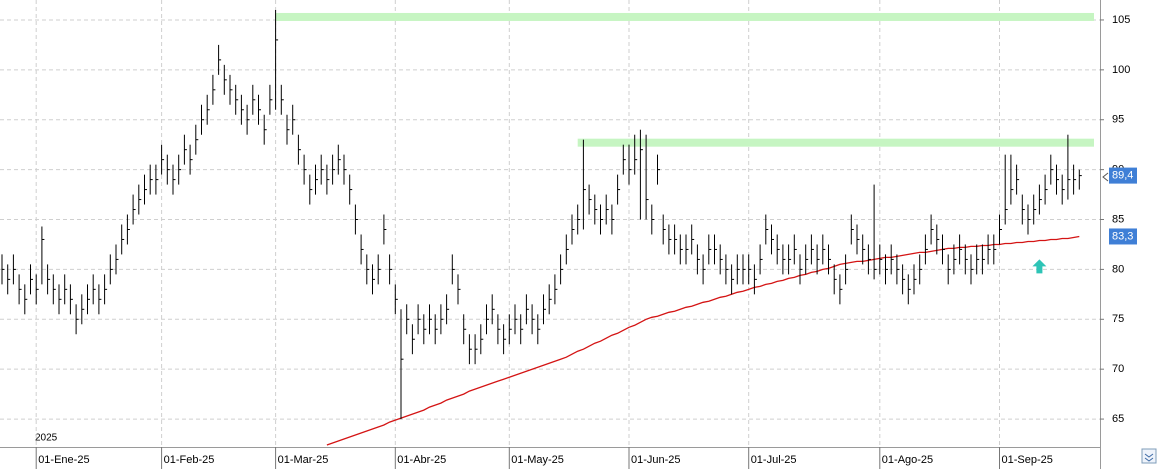  What do you see at coordinates (656, 460) in the screenshot?
I see `x-tick-label: 01-Jun-25` at bounding box center [656, 460].